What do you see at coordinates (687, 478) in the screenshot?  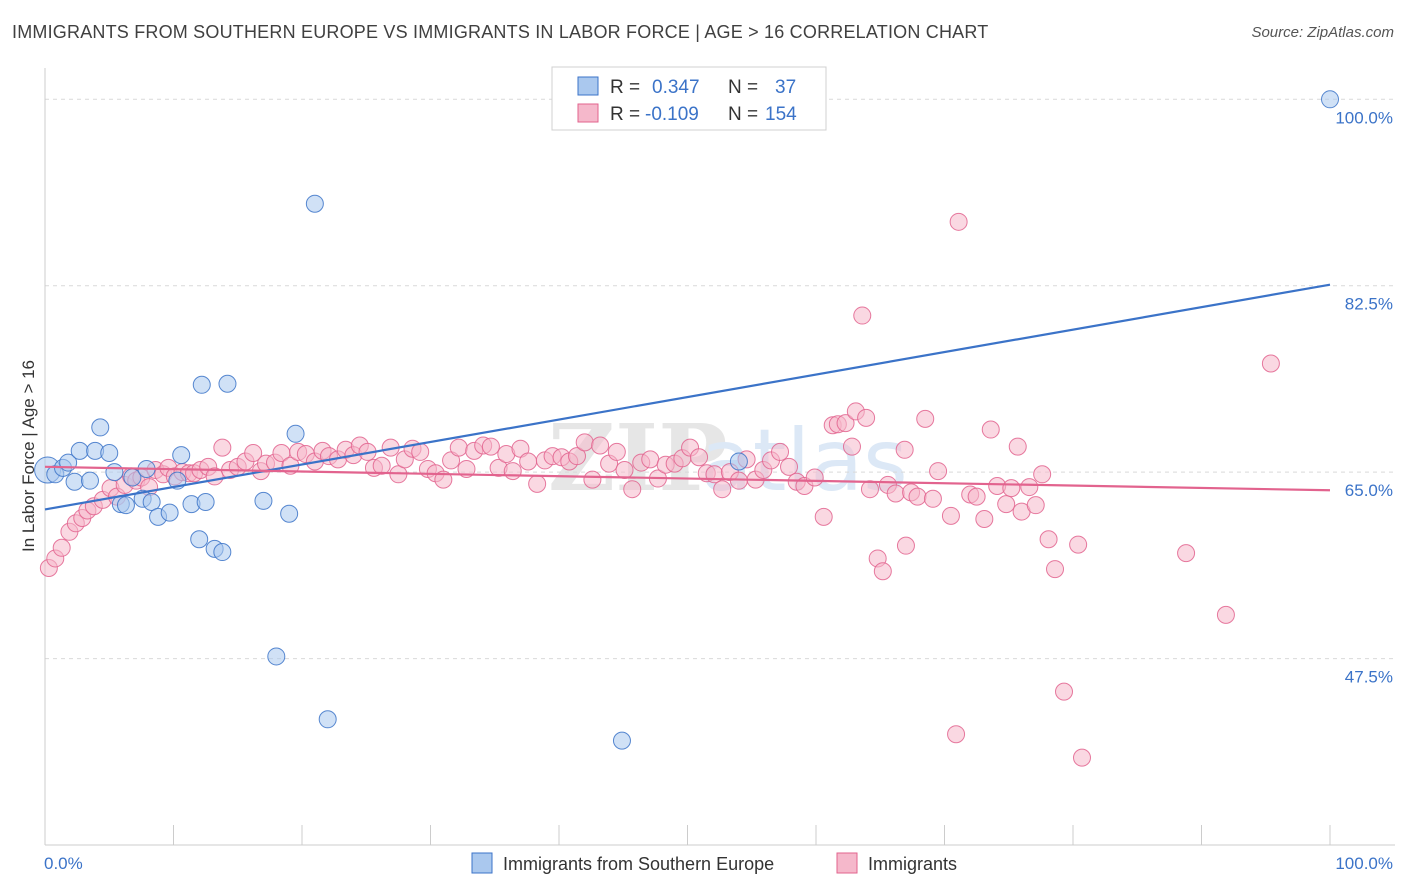 I see `immigrants-trend-line` at bounding box center [687, 478].